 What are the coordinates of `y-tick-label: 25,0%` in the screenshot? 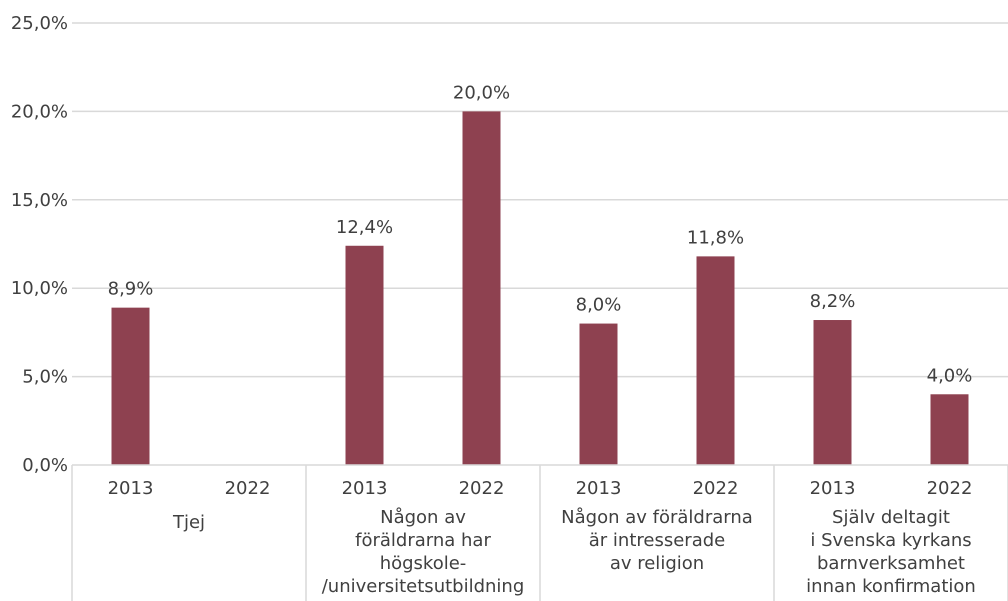 It's located at (39, 23).